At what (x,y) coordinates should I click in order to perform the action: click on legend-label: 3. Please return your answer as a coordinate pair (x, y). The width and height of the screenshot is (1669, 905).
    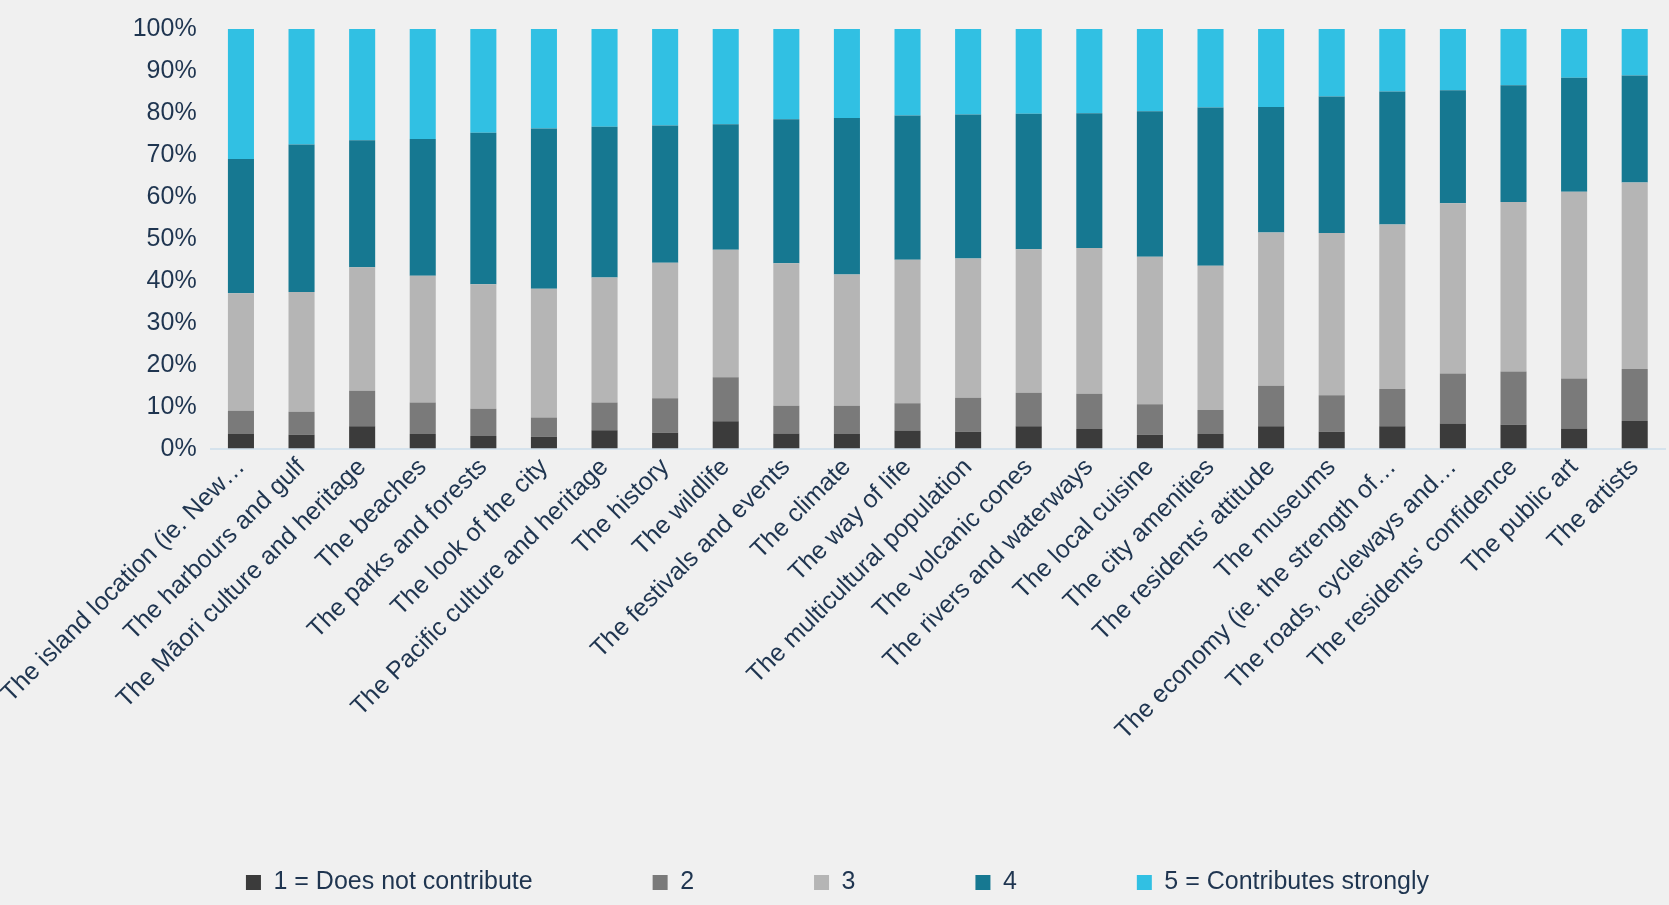
    Looking at the image, I should click on (848, 880).